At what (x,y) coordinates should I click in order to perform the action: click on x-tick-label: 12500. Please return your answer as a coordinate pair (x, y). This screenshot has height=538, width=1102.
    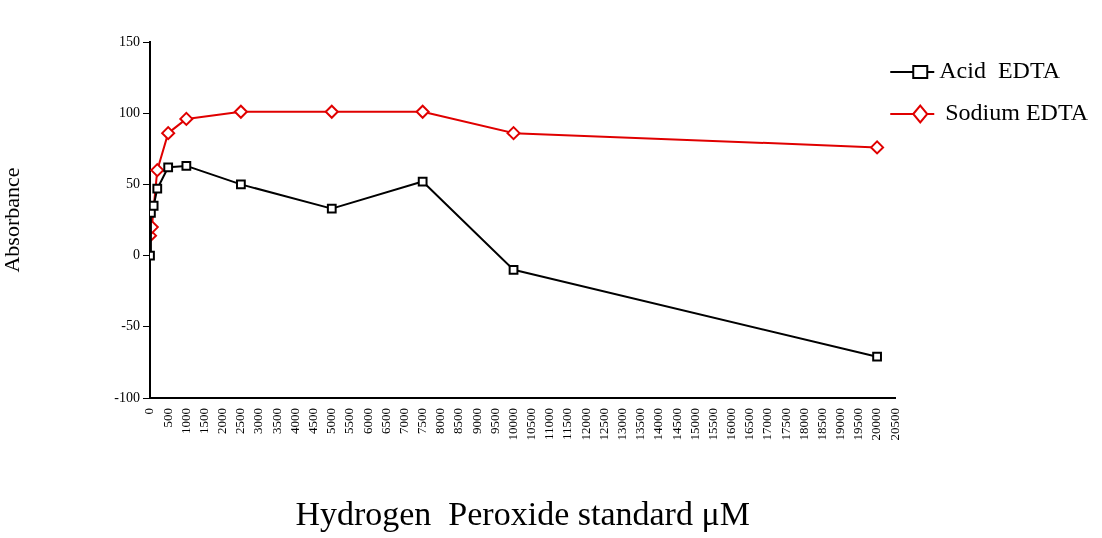
    Looking at the image, I should click on (603, 424).